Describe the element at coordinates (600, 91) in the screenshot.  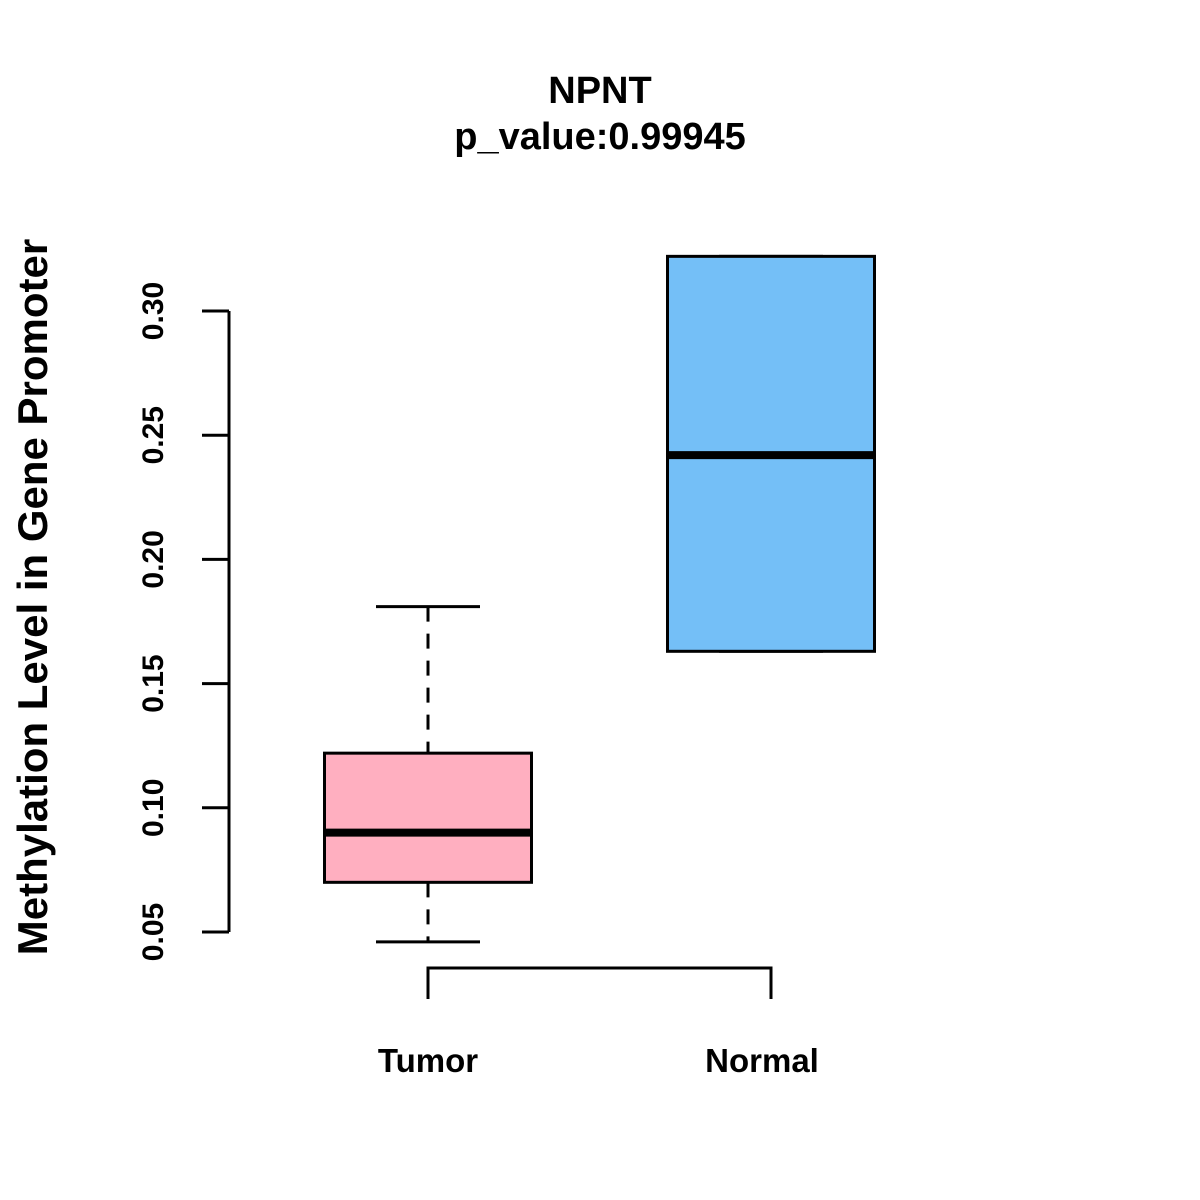
I see `chart-title: NPNT` at that location.